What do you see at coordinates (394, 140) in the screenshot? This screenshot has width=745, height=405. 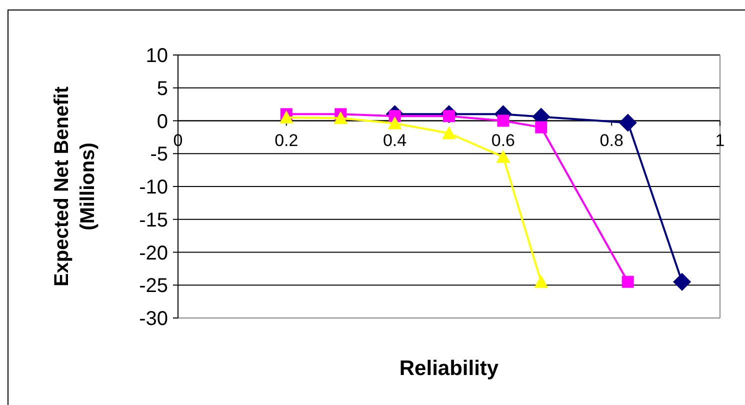 I see `x-tick-label: 0.4` at bounding box center [394, 140].